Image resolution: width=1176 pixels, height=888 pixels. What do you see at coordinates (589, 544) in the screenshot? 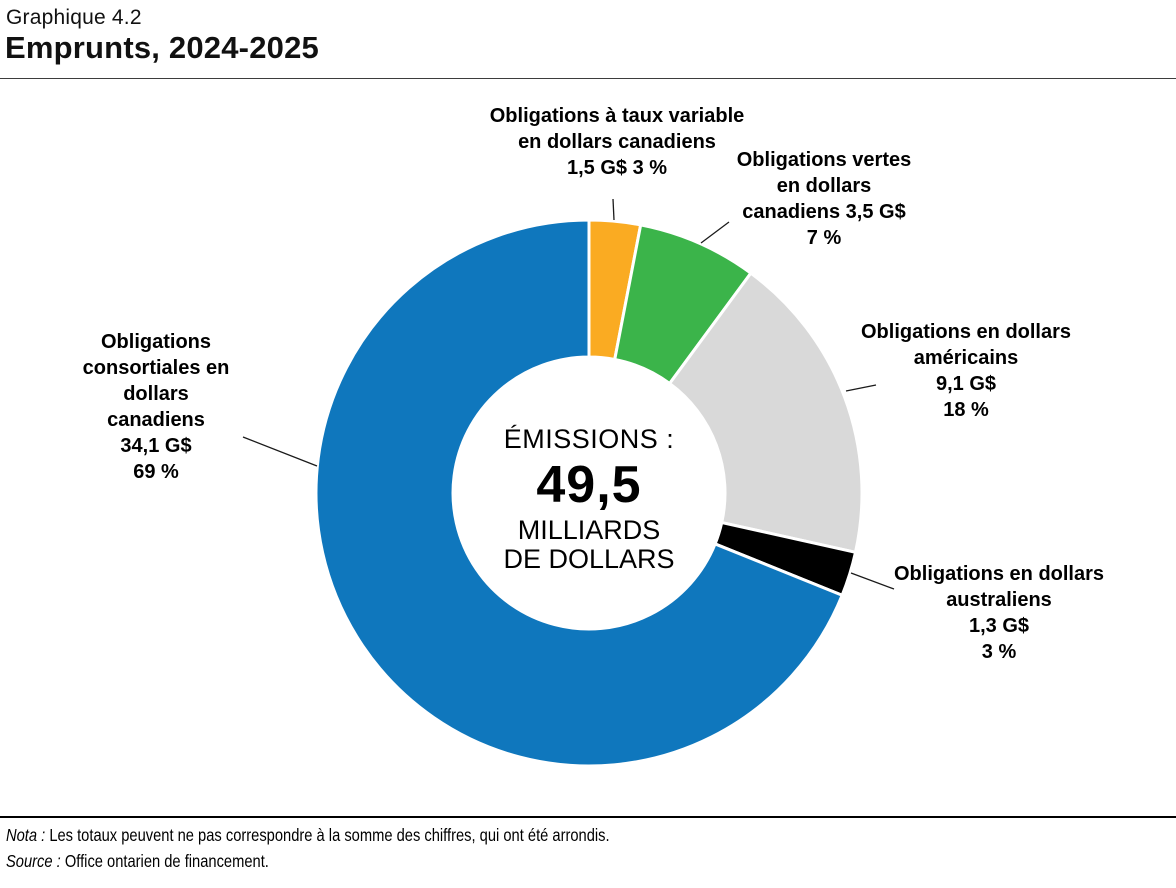
I see `center-total-unit: MILLIARDS DE DOLLARS` at bounding box center [589, 544].